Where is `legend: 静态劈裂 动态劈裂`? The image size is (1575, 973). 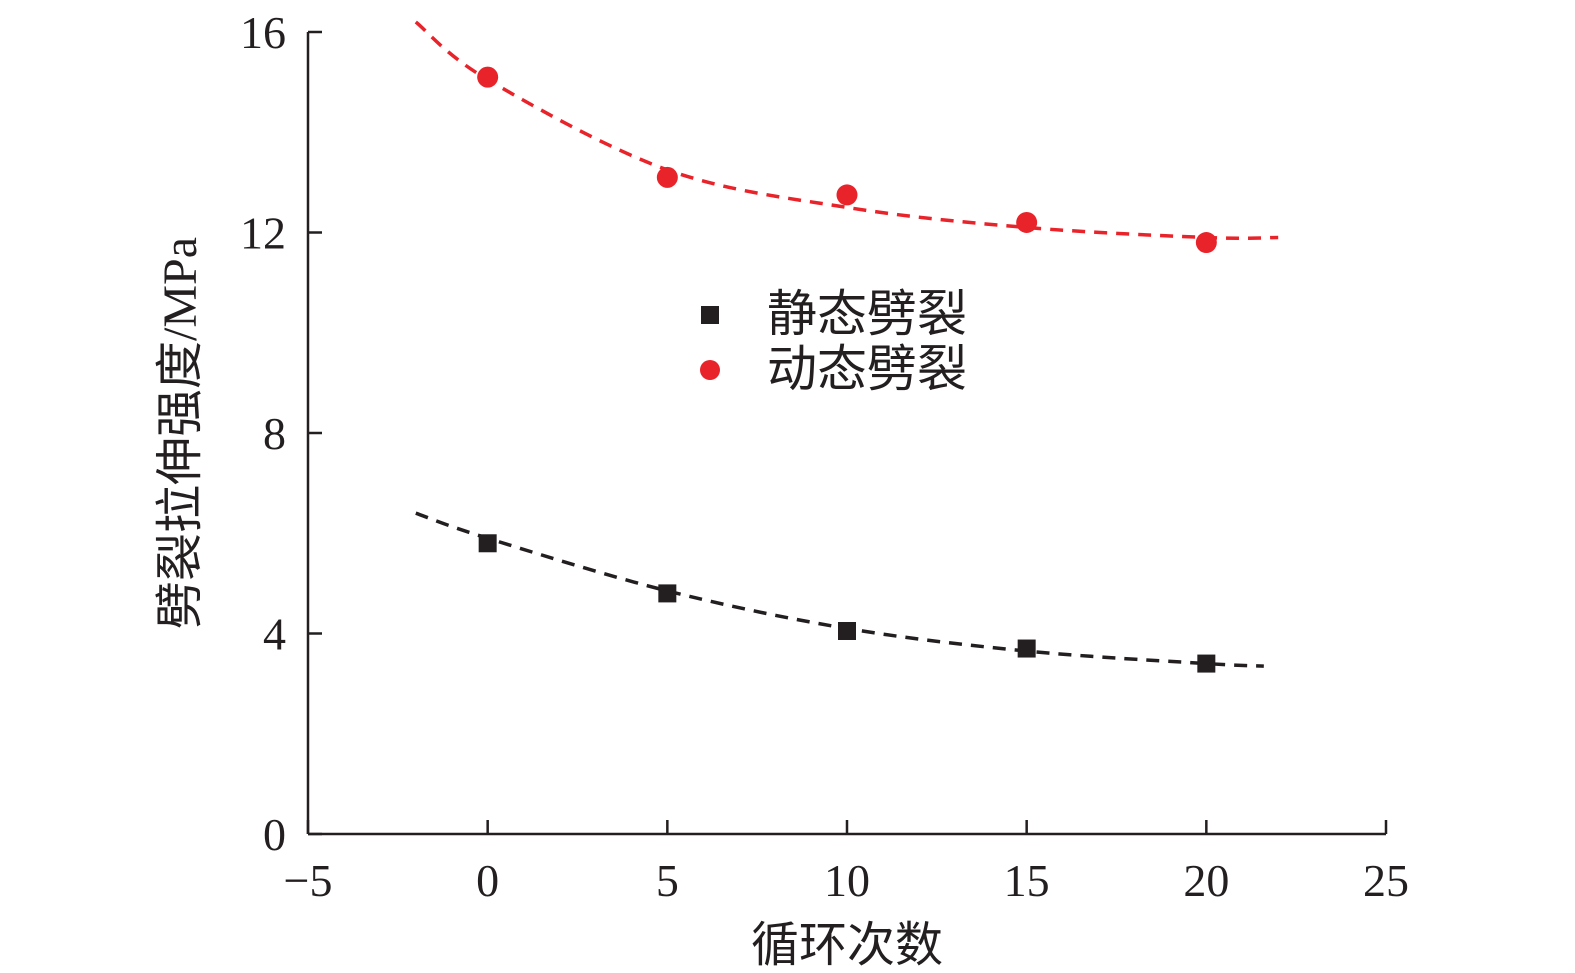
legend: 静态劈裂 动态劈裂 is located at coordinates (833, 341).